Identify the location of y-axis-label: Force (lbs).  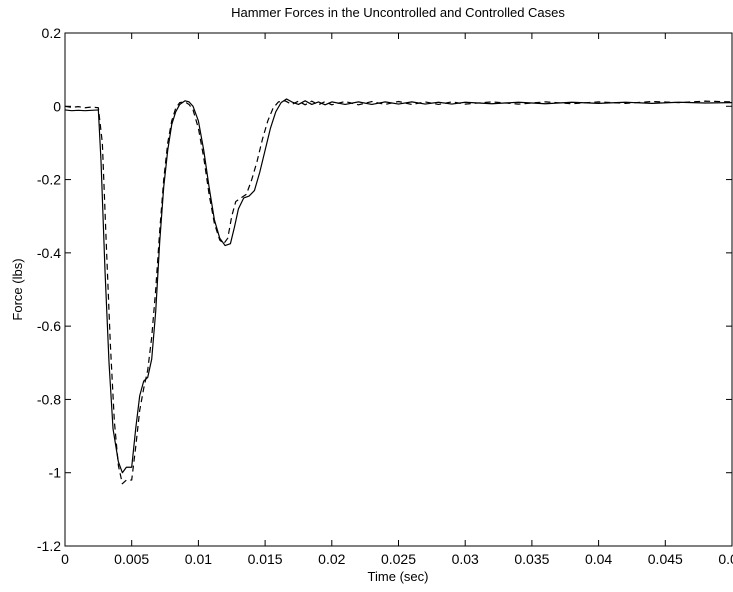
(17, 289).